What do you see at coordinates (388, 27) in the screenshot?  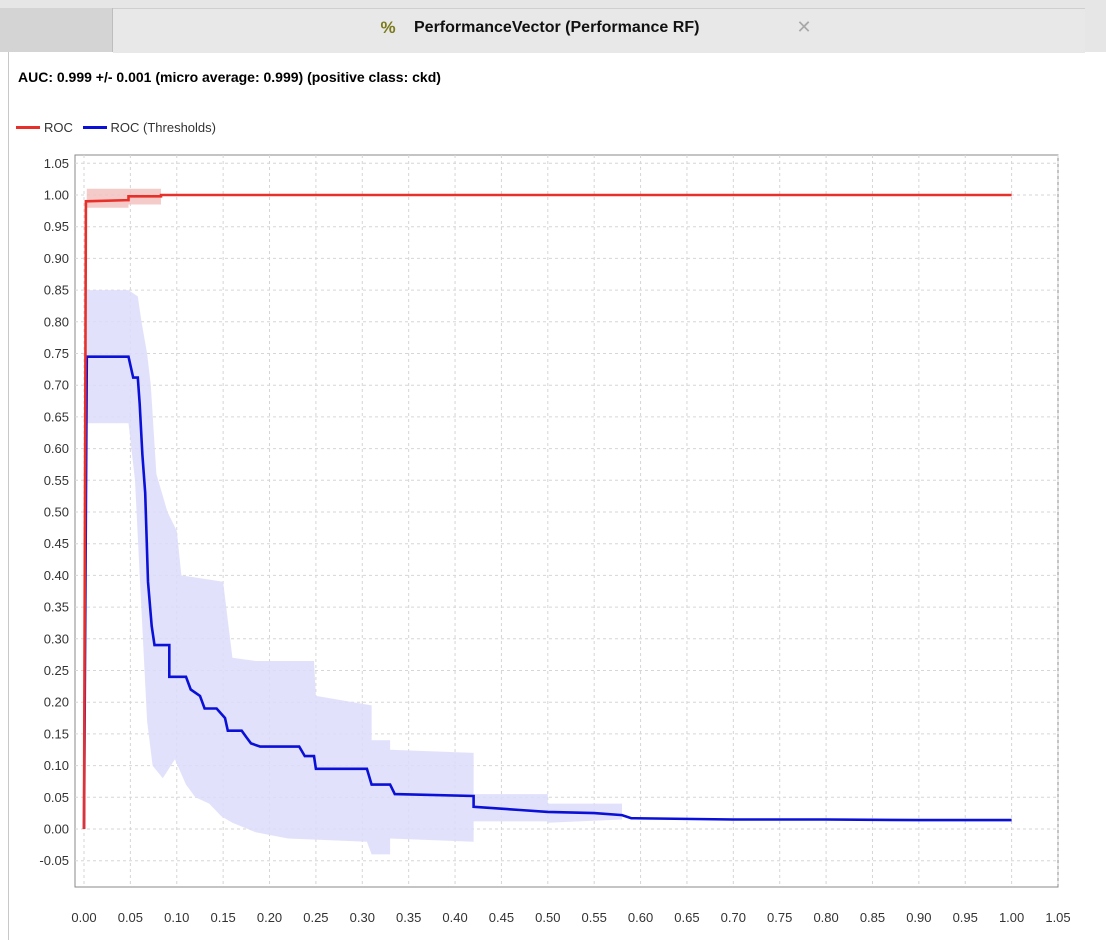 I see `percent-icon: %` at bounding box center [388, 27].